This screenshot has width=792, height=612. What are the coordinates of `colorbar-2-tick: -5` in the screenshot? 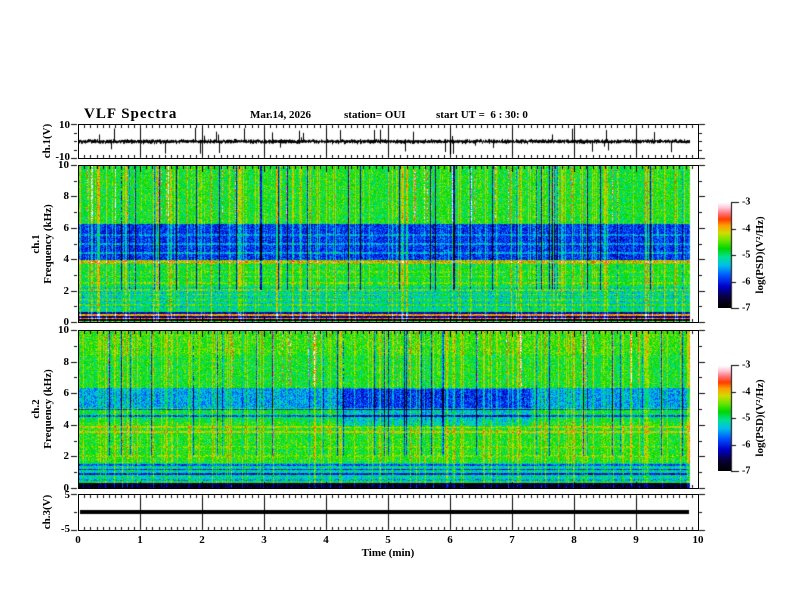 It's located at (746, 418).